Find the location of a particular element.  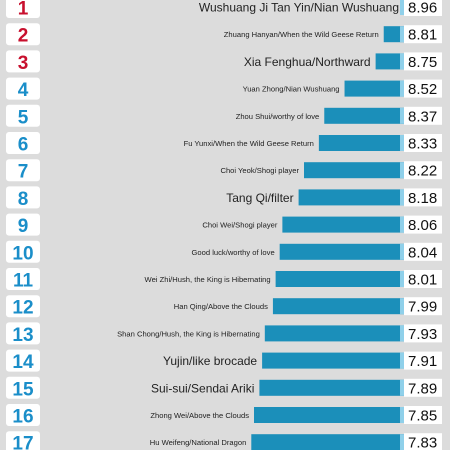

bar-row: 15 7.89 Sui-sui/Sendai Ariki is located at coordinates (224, 388).